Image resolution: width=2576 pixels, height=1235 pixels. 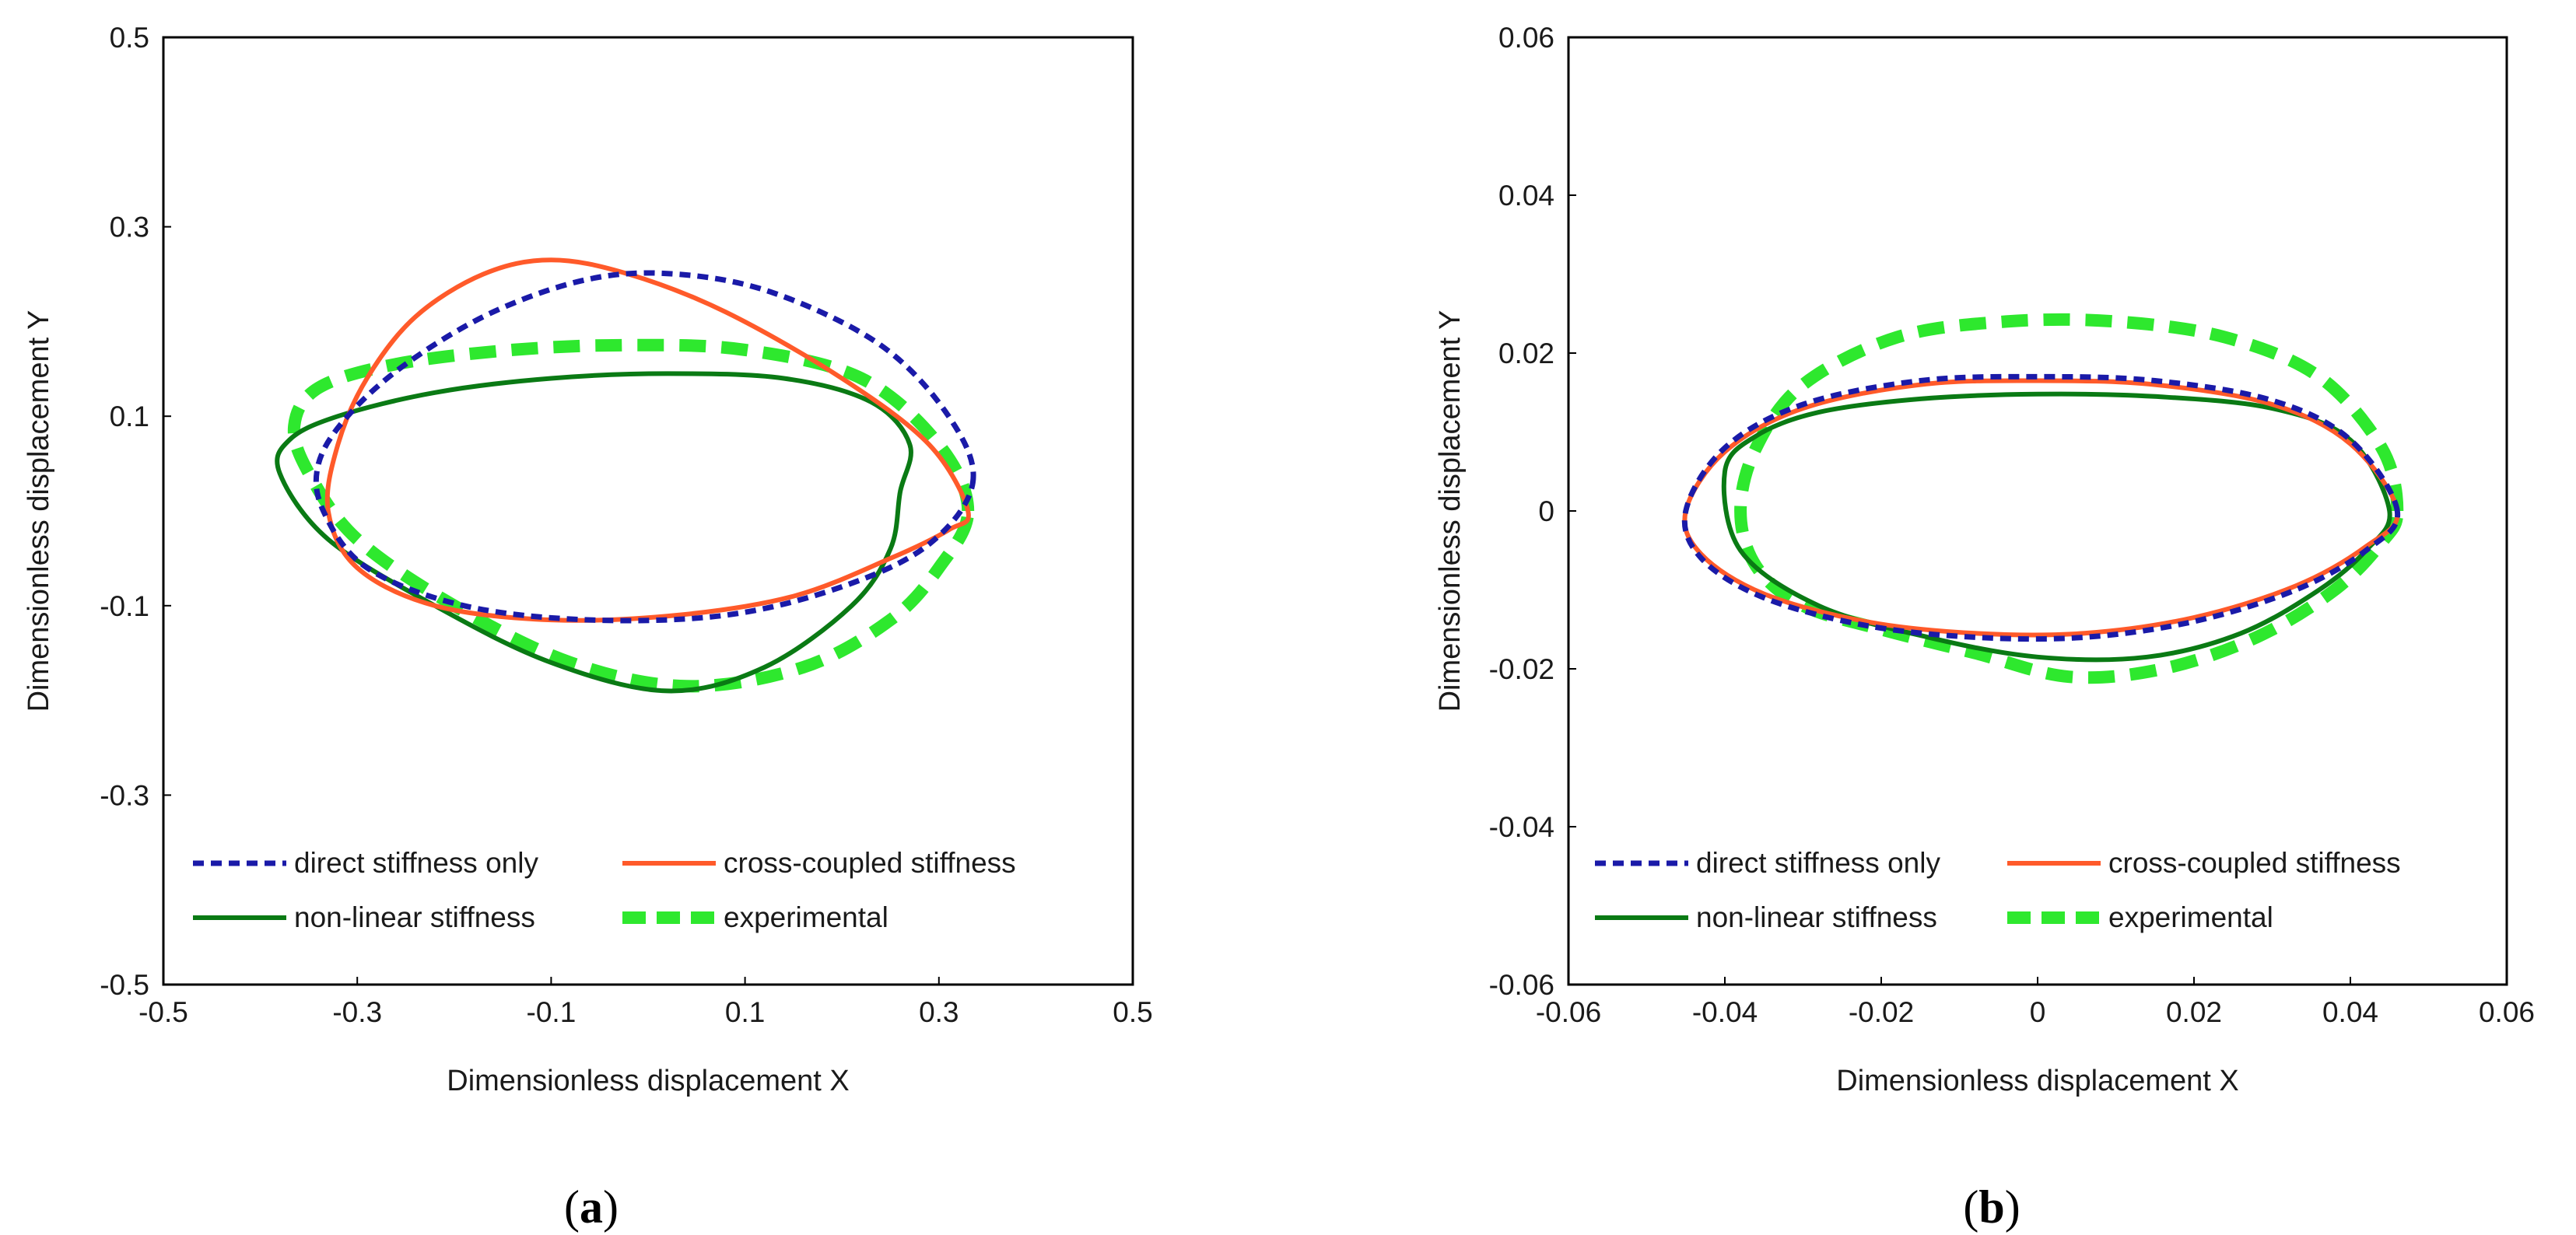 I want to click on x-tick-label: 0.04, so click(x=2350, y=1012).